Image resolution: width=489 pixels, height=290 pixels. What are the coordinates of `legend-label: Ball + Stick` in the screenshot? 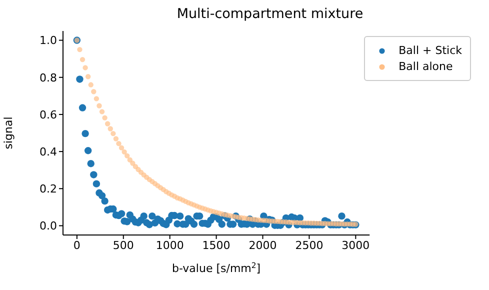 It's located at (430, 50).